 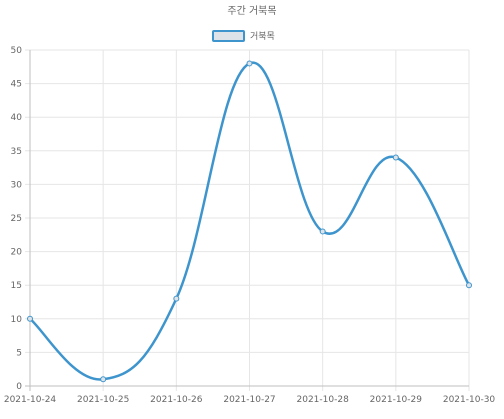 I want to click on y-tick-label: 5, so click(x=19, y=353).